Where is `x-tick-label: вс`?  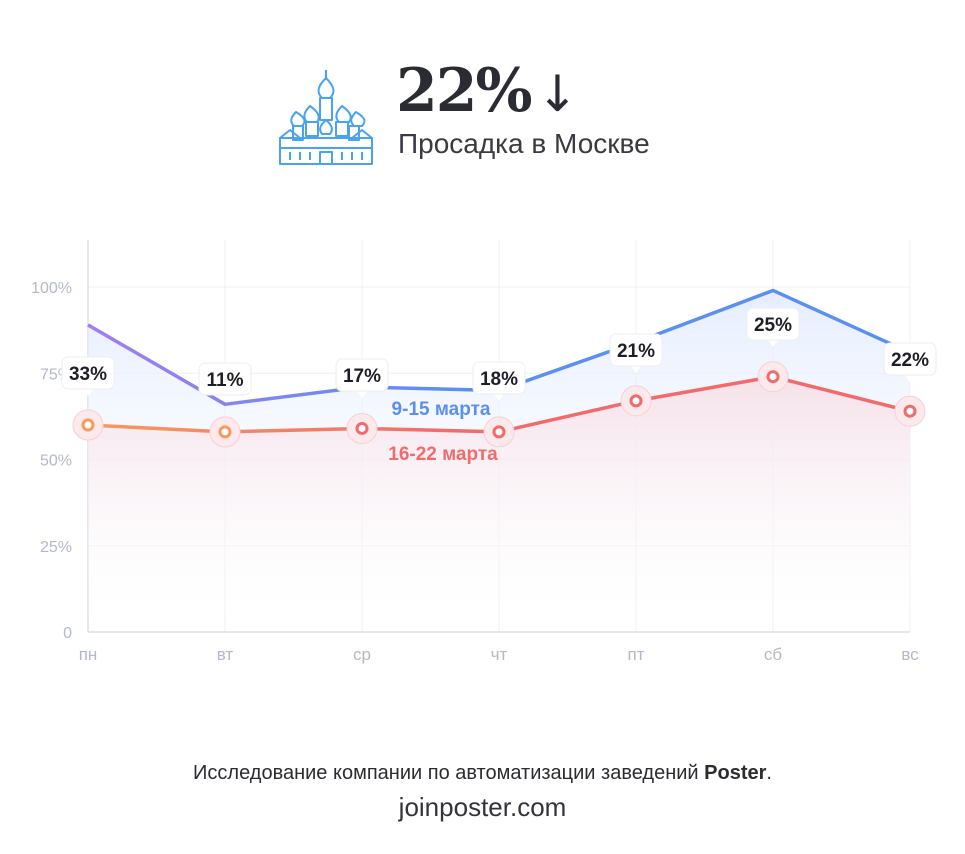
x-tick-label: вс is located at coordinates (910, 654).